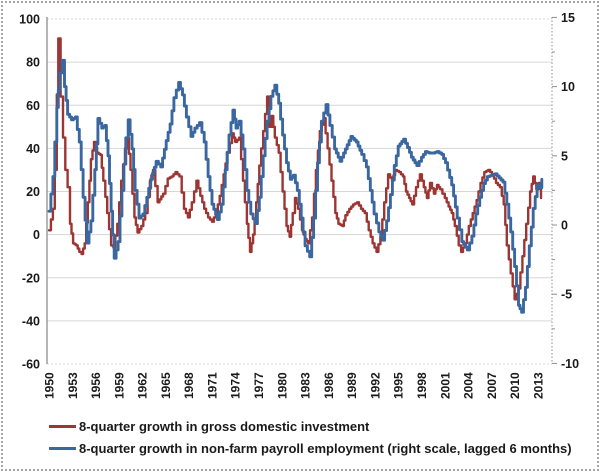 The height and width of the screenshot is (472, 600). I want to click on x-axis-year-label: 2007, so click(492, 385).